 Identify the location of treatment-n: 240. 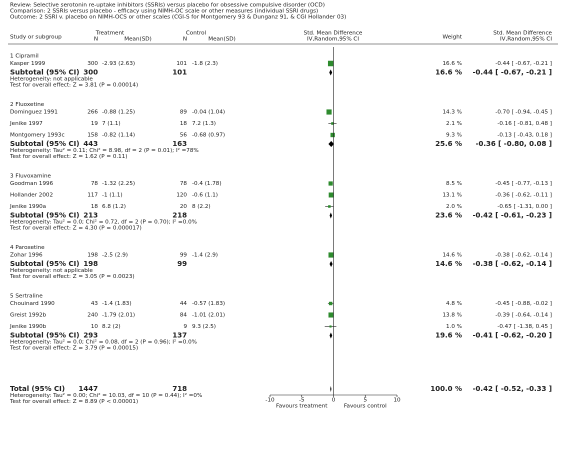
(92, 316).